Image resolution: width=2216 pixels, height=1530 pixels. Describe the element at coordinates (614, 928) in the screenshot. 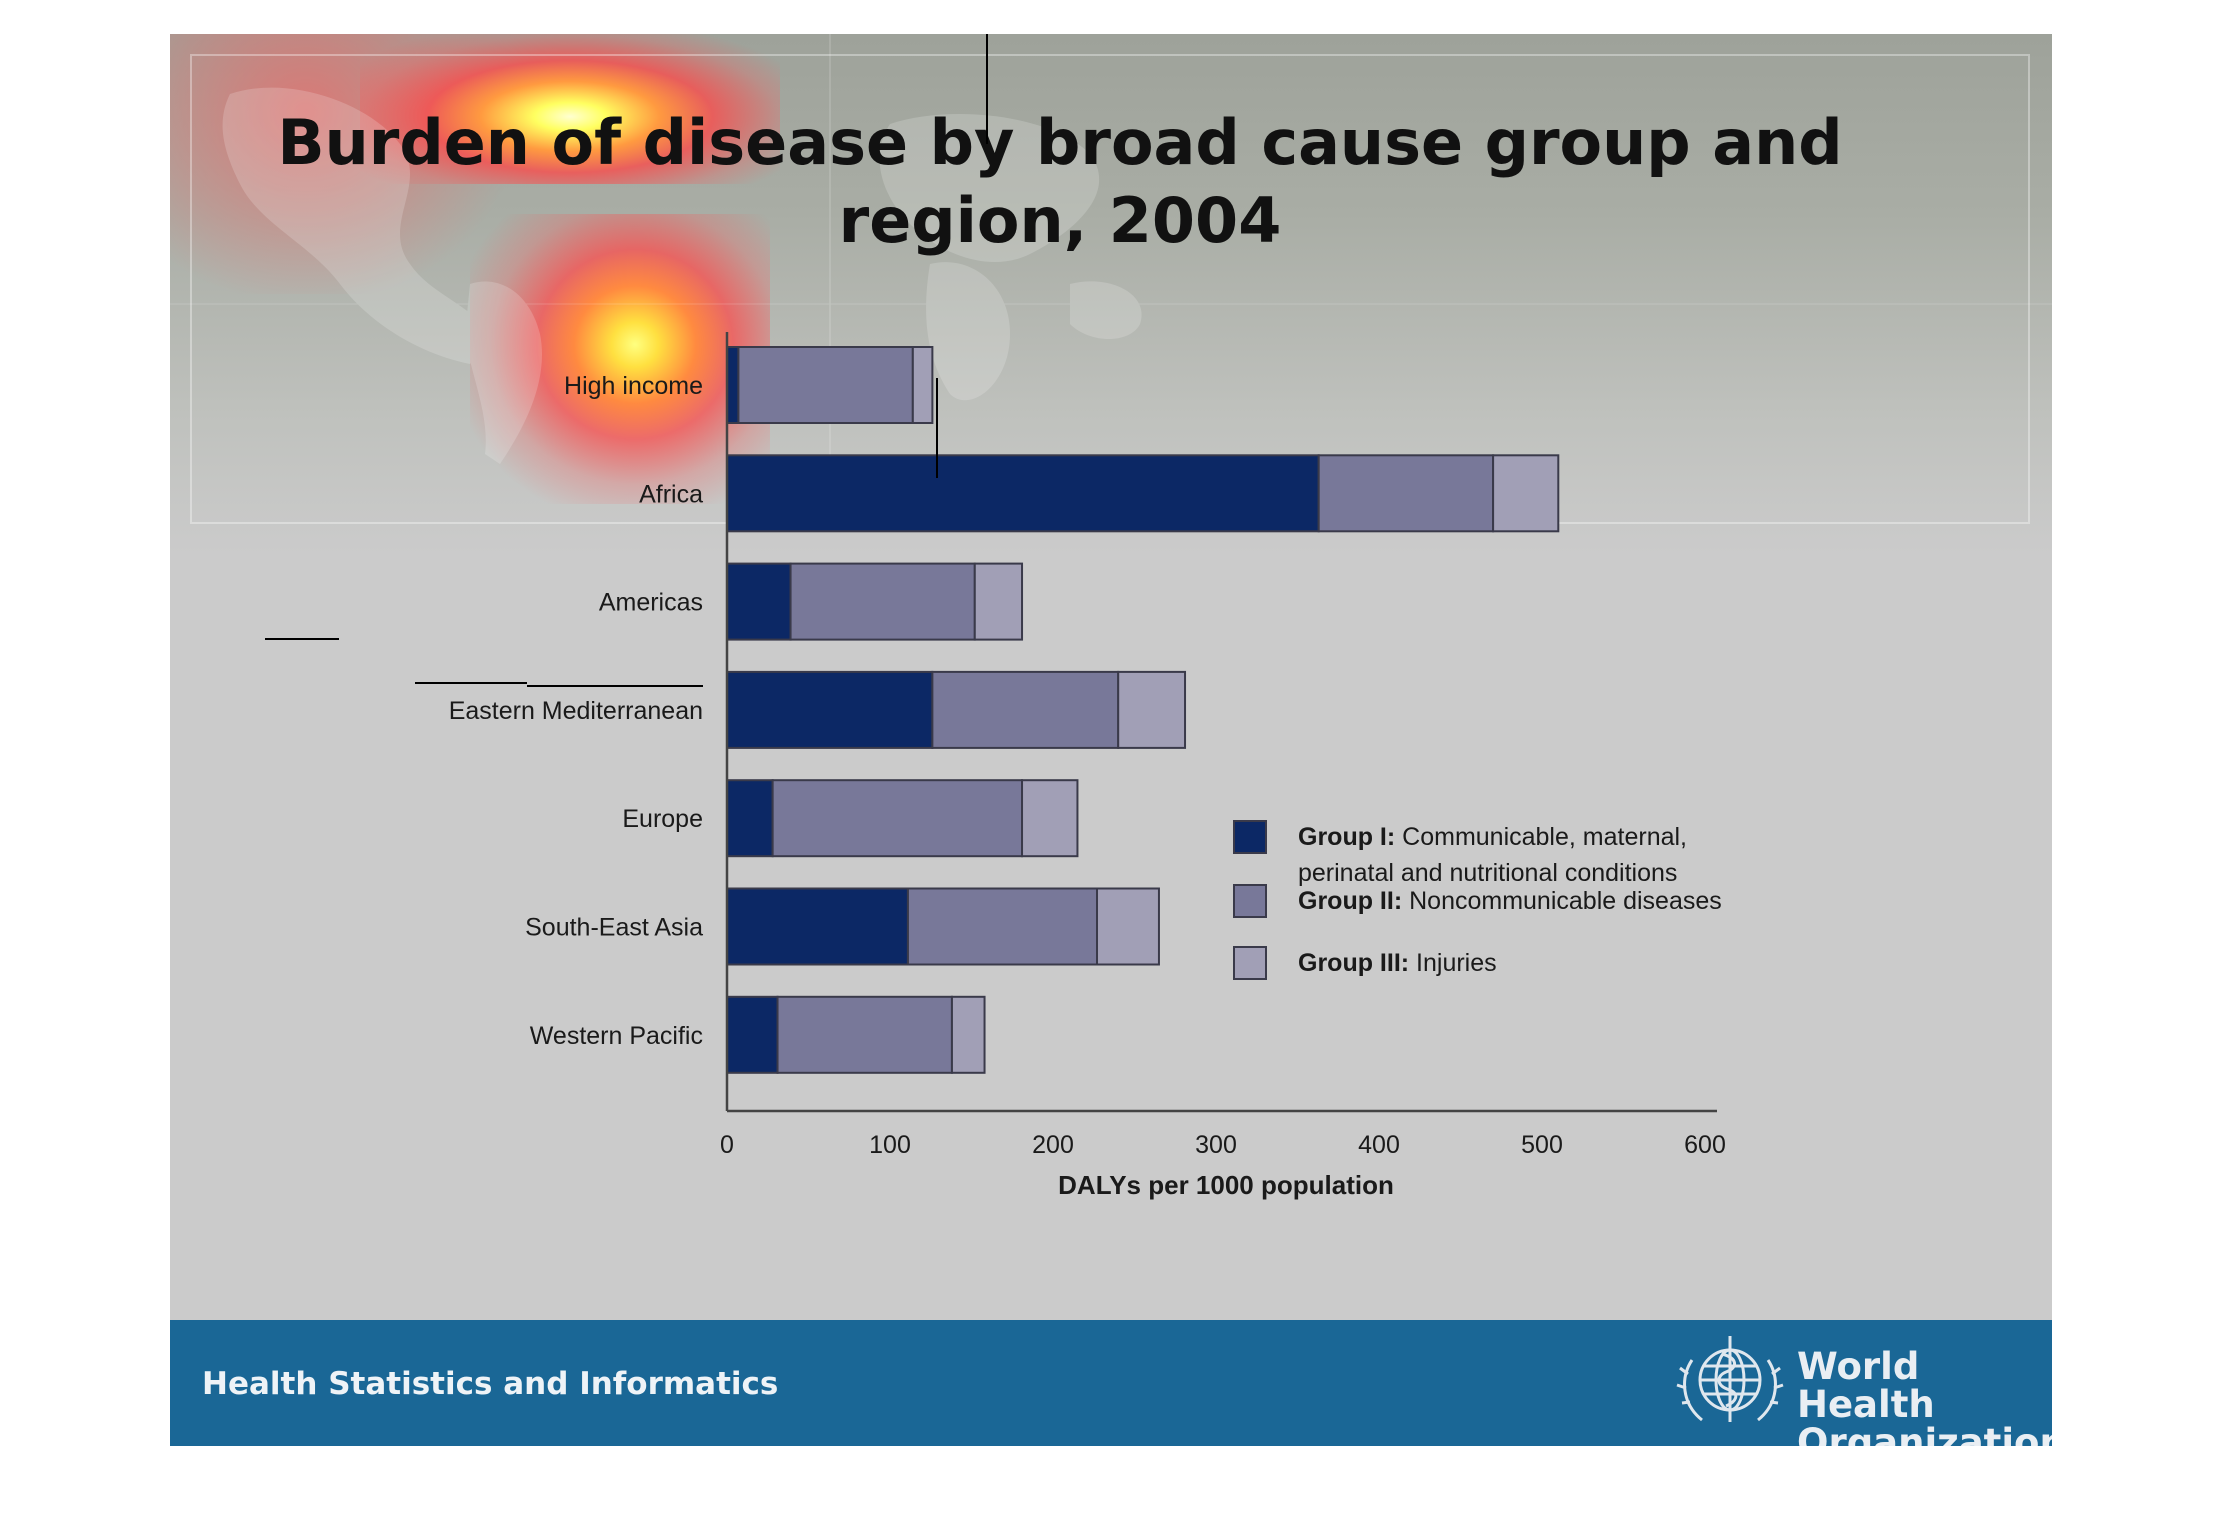

I see `category-label: South-East Asia` at that location.